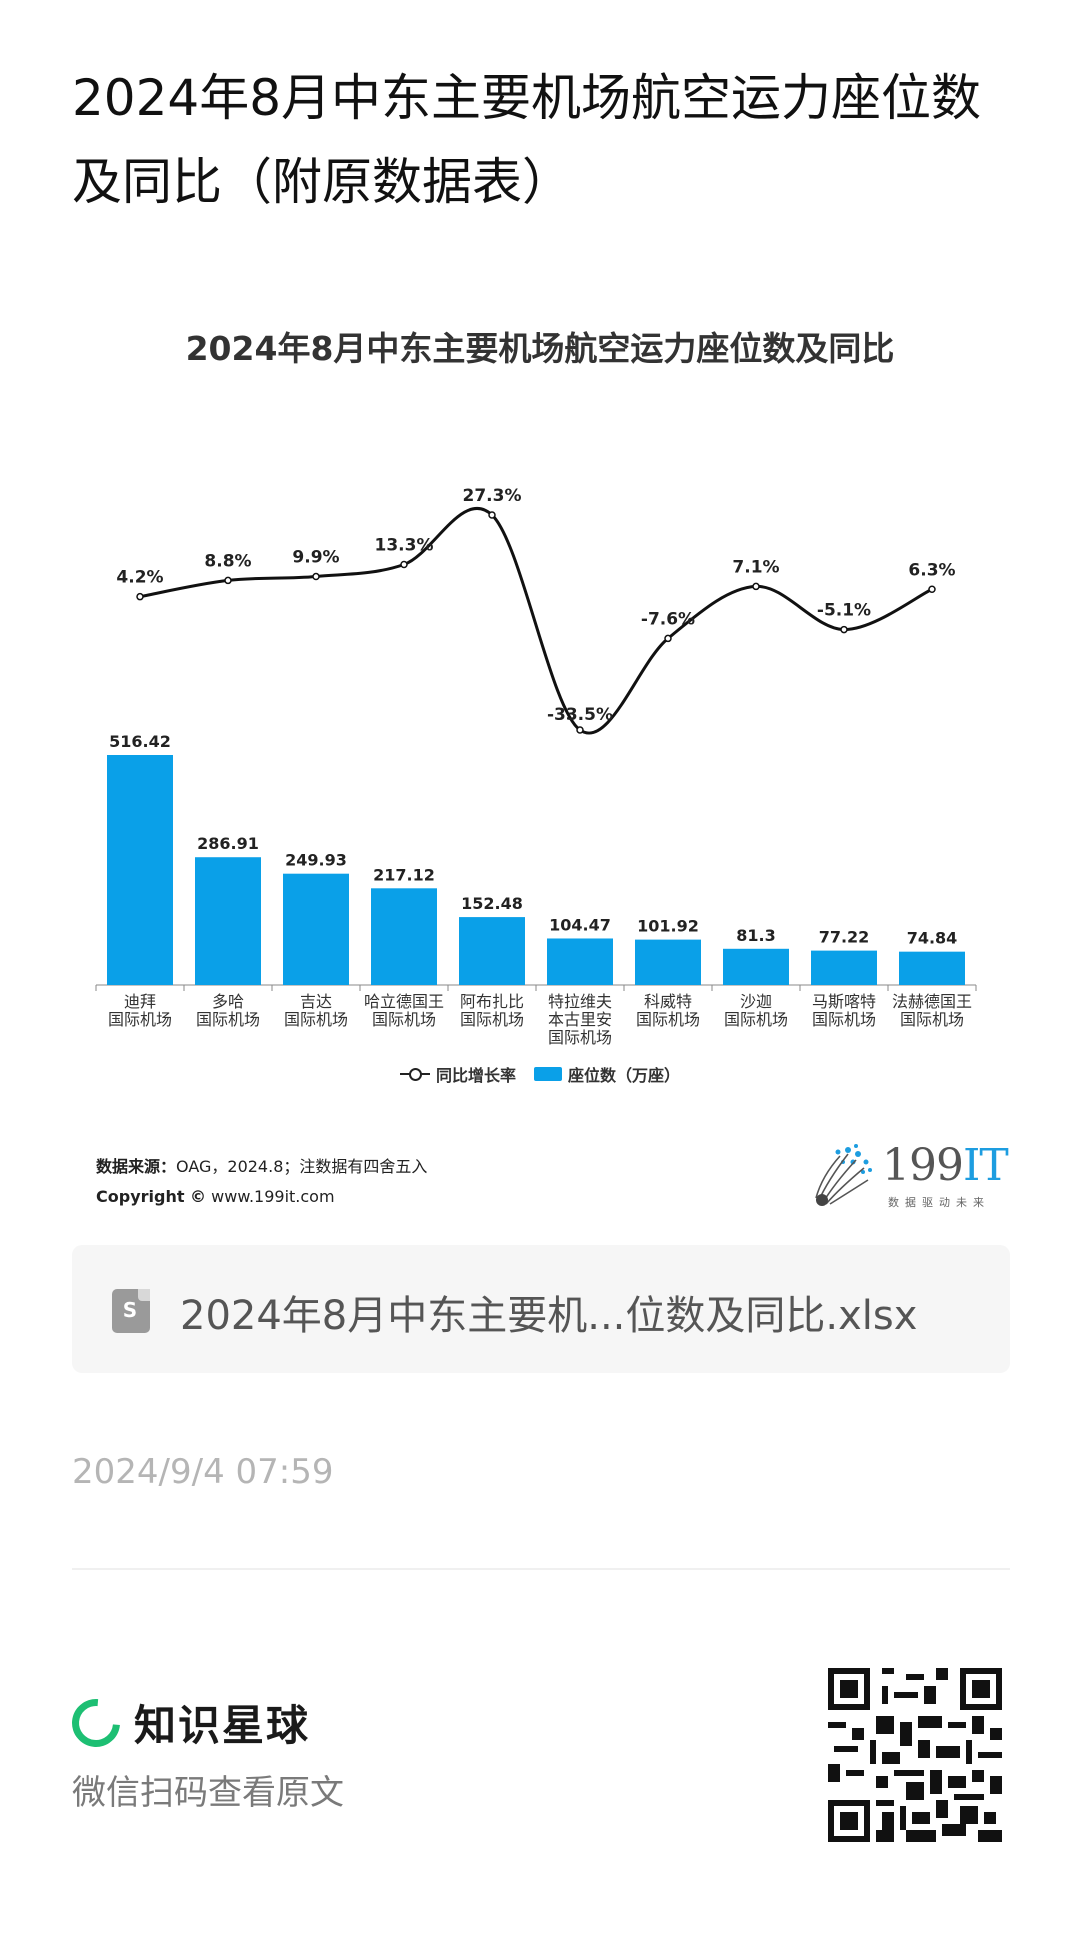 Image resolution: width=1080 pixels, height=1937 pixels. I want to click on x-tick-label: 马斯喀特, so click(844, 1001).